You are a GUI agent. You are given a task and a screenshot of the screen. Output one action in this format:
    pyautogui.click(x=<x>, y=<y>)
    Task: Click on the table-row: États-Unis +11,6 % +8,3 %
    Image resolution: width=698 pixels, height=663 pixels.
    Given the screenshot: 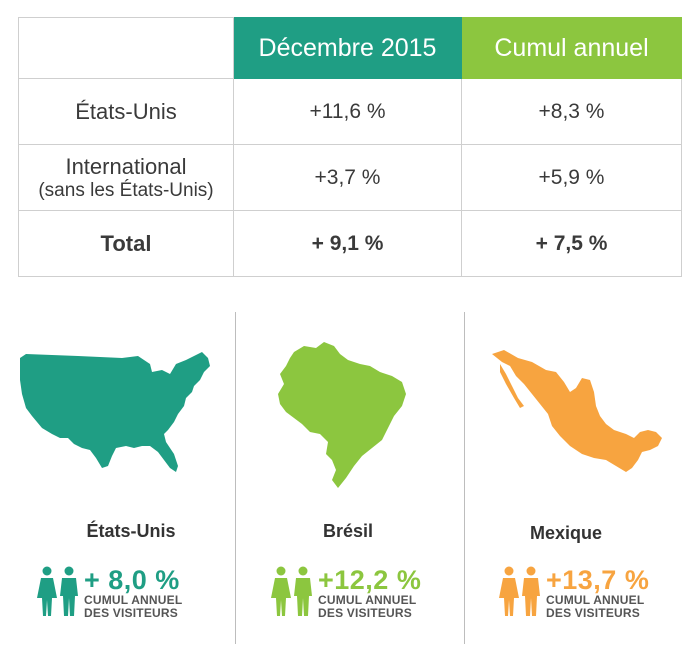 What is the action you would take?
    pyautogui.click(x=350, y=111)
    